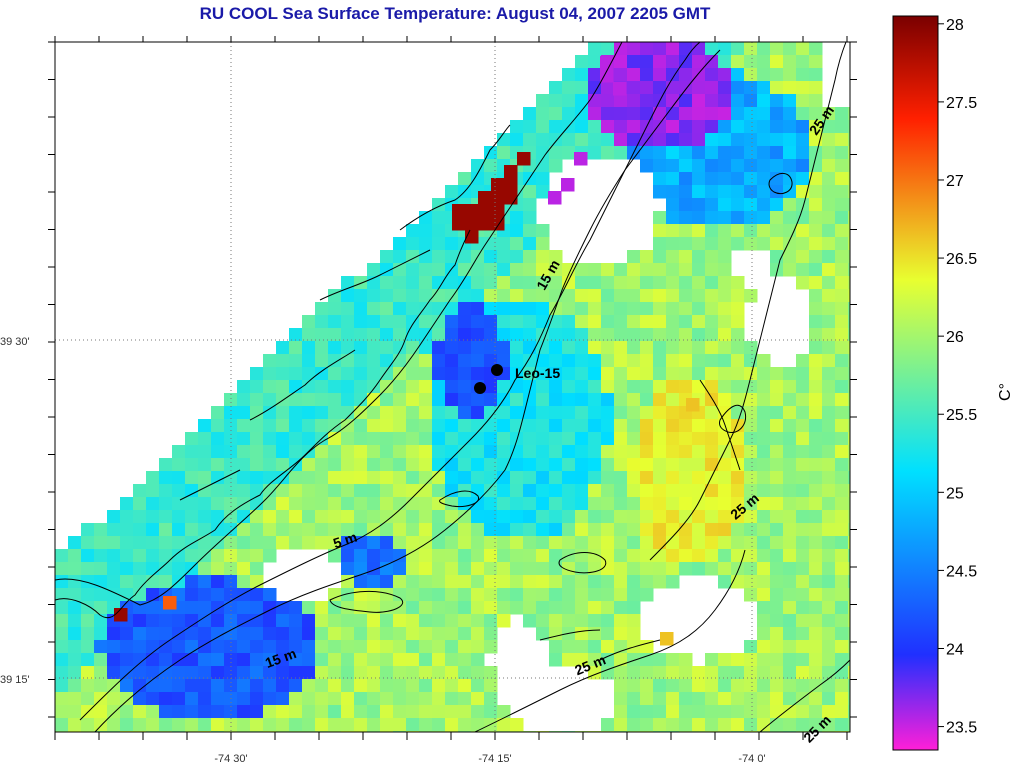 This screenshot has height=768, width=1015. I want to click on colorbar-tick-label: 27.5, so click(961, 103).